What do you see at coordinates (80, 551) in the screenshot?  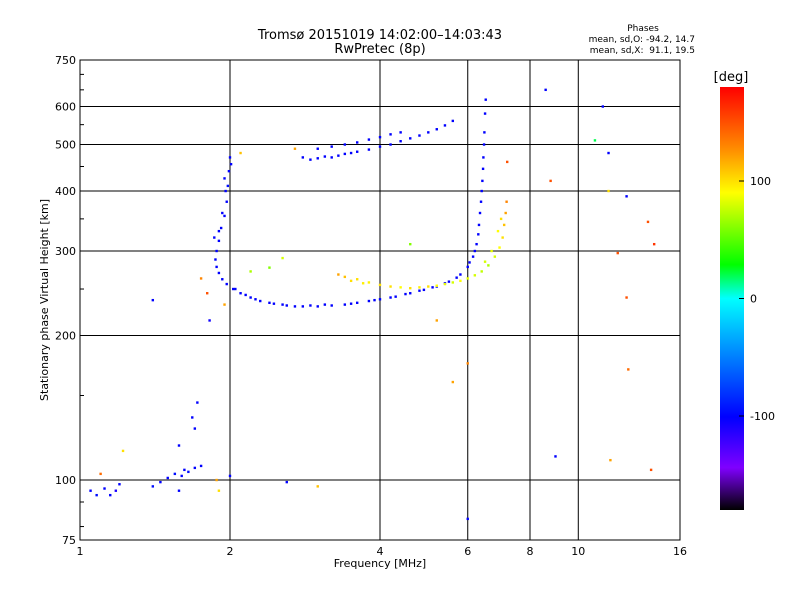 I see `x-tick-label: 1` at bounding box center [80, 551].